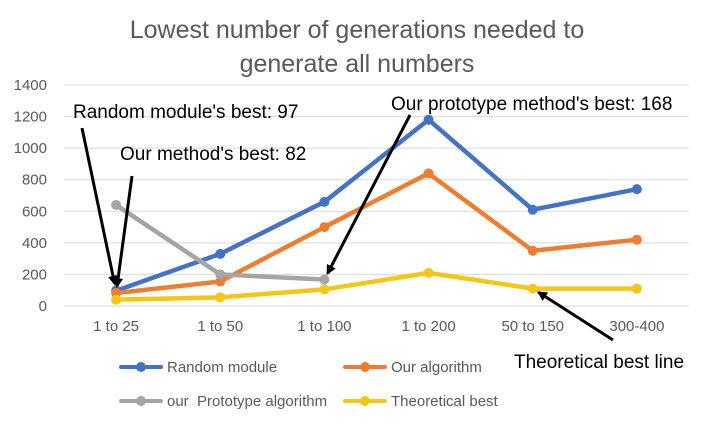  I want to click on legend-item-prototype-algorithm: our Prototype algorithm, so click(223, 401).